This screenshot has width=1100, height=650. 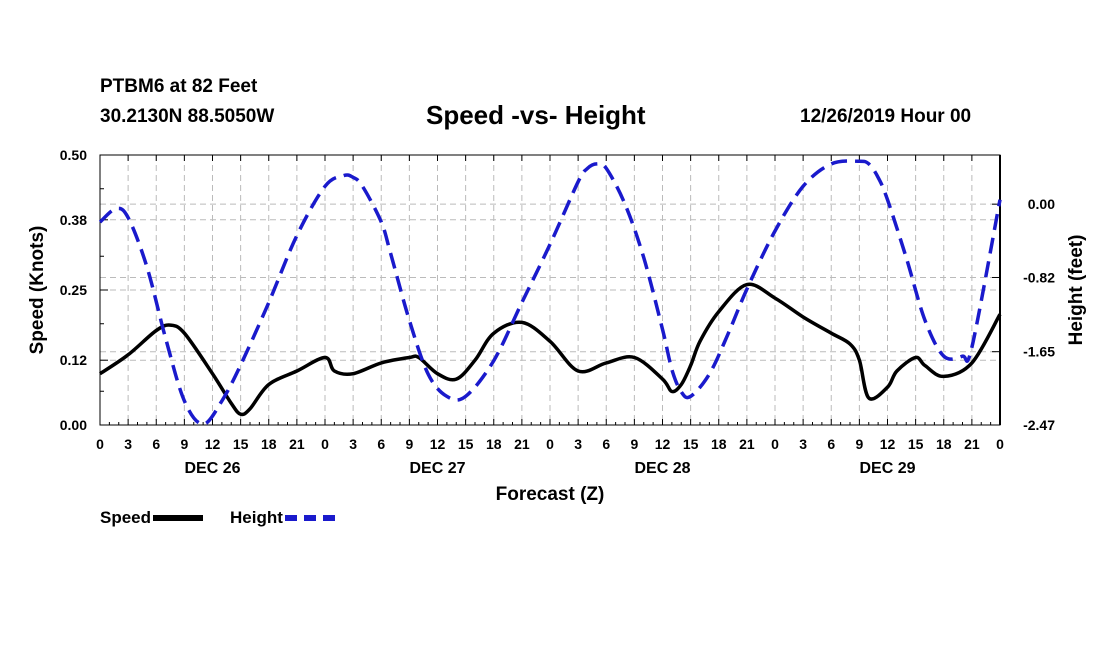 I want to click on legend-height: Height, so click(x=282, y=518).